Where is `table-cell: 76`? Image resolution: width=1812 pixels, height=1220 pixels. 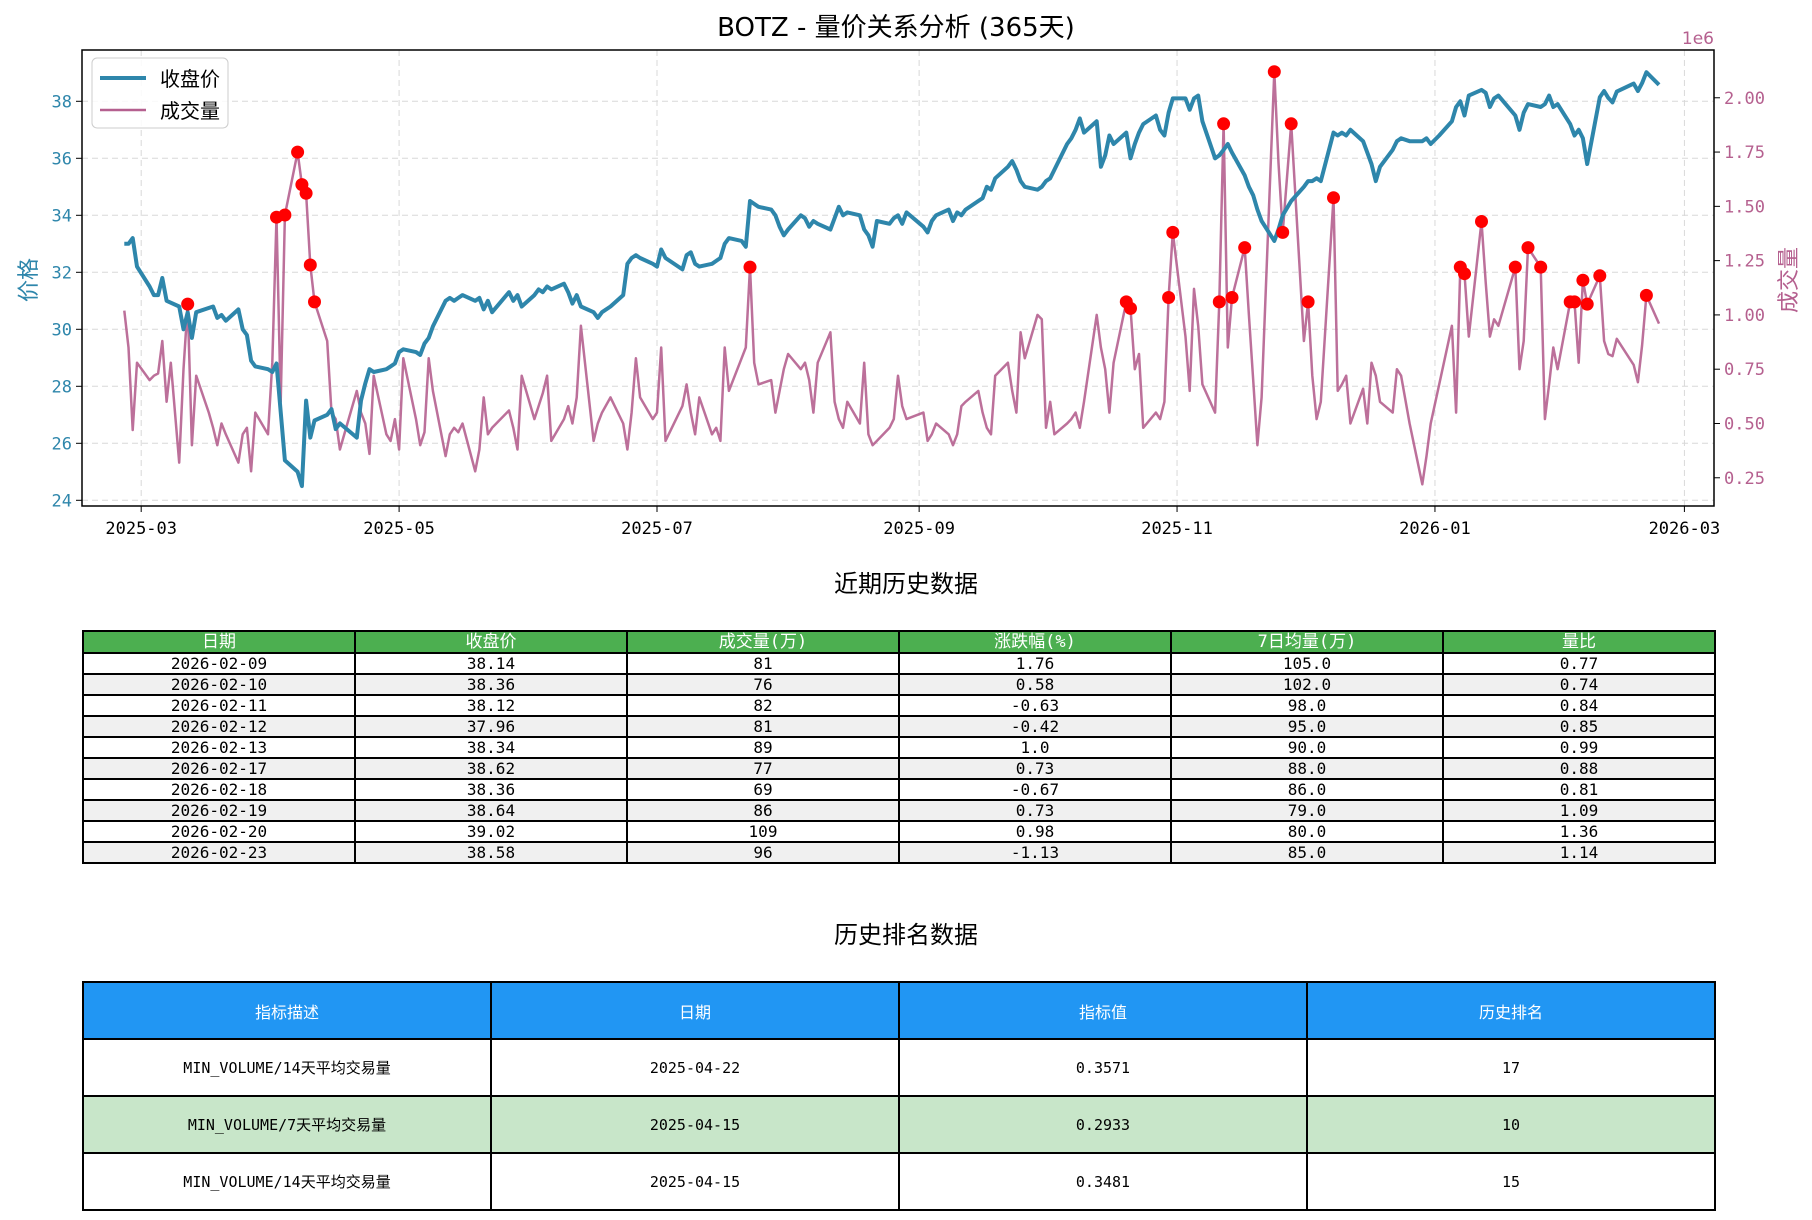 table-cell: 76 is located at coordinates (763, 684).